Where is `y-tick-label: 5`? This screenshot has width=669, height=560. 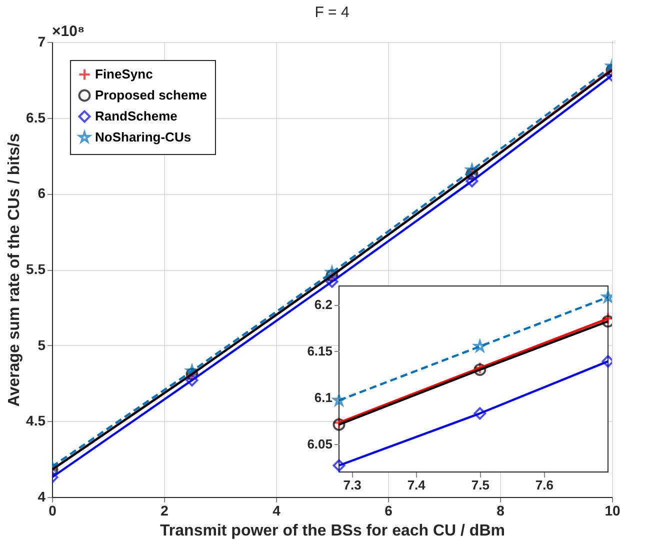 y-tick-label: 5 is located at coordinates (42, 344).